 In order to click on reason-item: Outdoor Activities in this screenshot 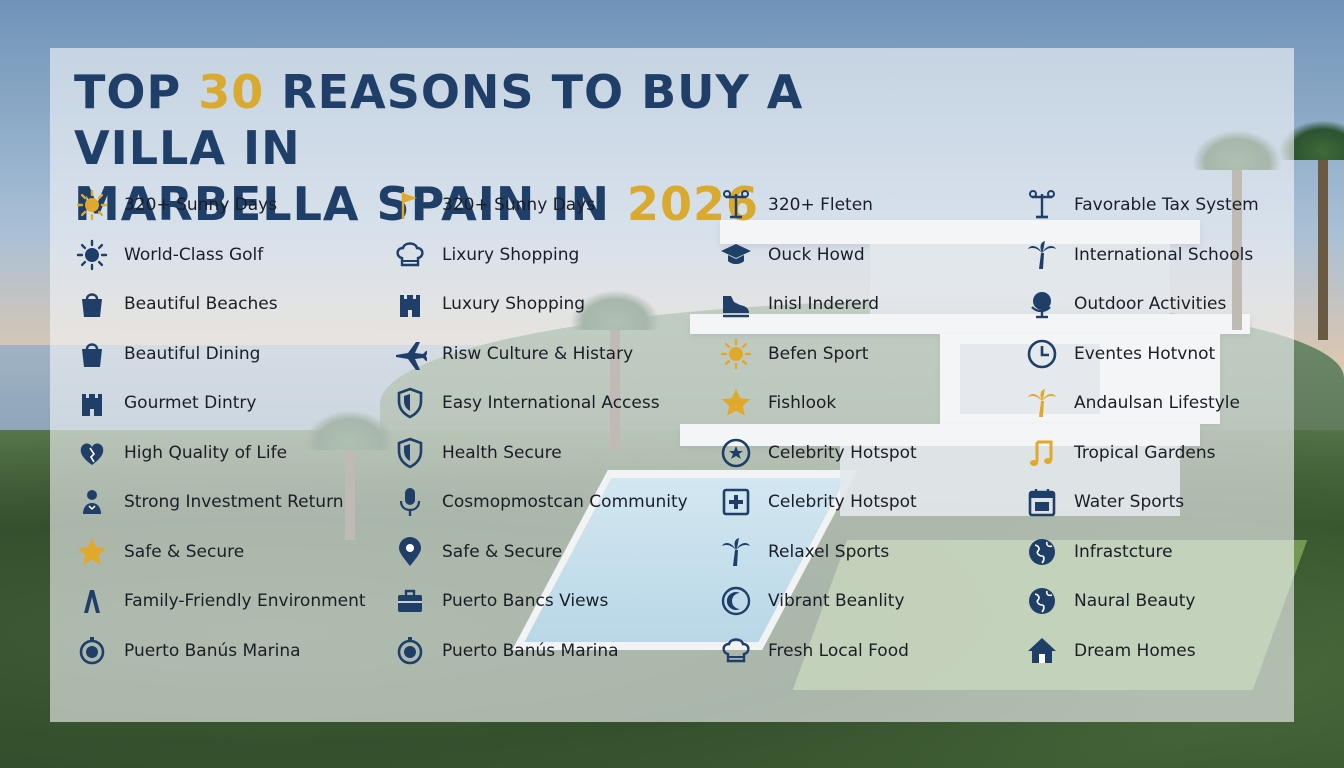, I will do `click(1172, 304)`.